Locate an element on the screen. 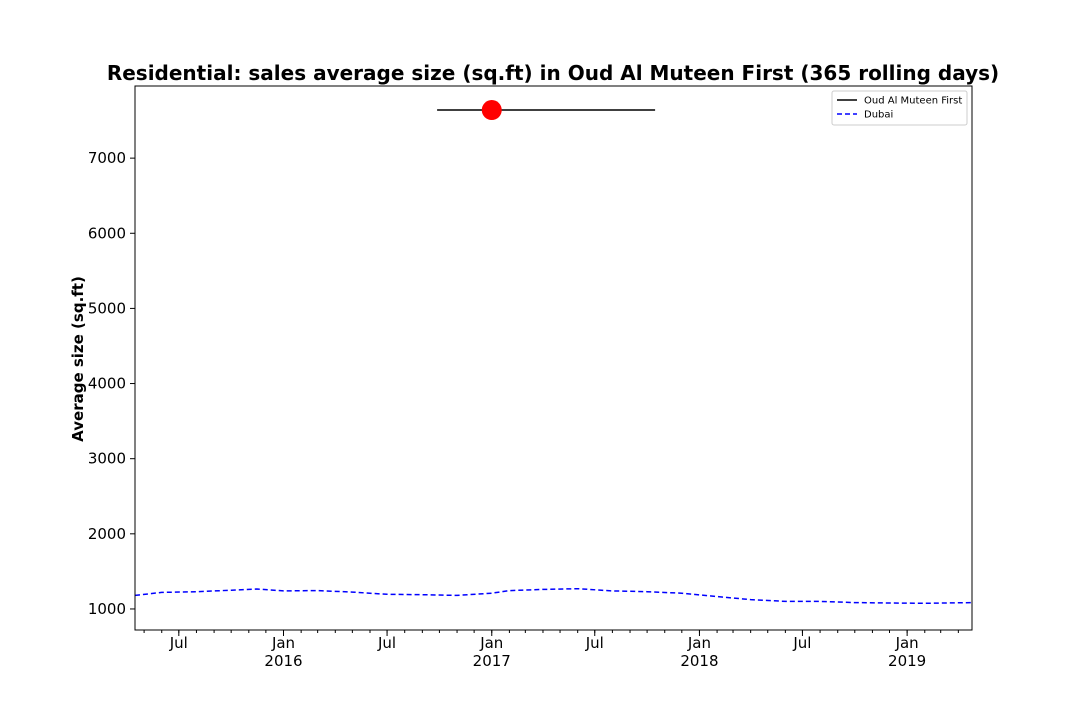 The width and height of the screenshot is (1080, 720). x-tick-year-label: 2019 is located at coordinates (907, 661).